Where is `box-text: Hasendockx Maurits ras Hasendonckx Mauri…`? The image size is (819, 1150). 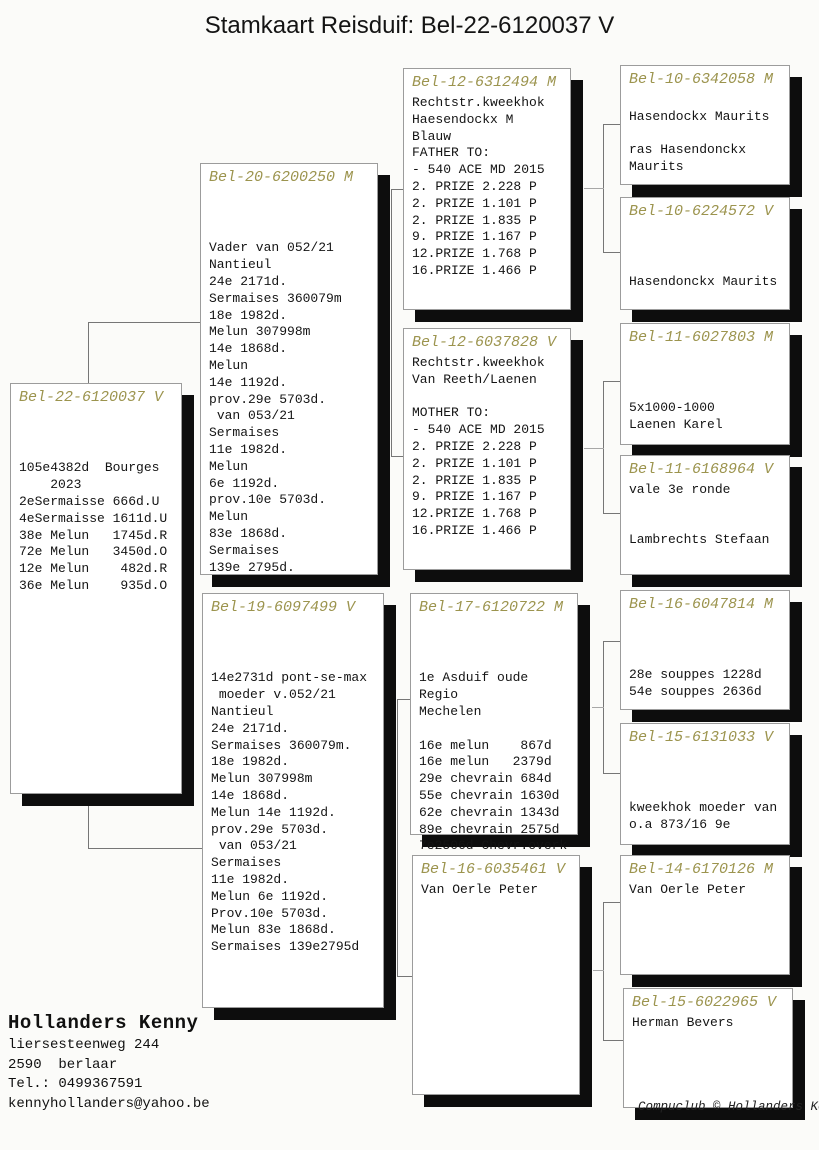
box-text: Hasendockx Maurits ras Hasendonckx Mauri… is located at coordinates (699, 141).